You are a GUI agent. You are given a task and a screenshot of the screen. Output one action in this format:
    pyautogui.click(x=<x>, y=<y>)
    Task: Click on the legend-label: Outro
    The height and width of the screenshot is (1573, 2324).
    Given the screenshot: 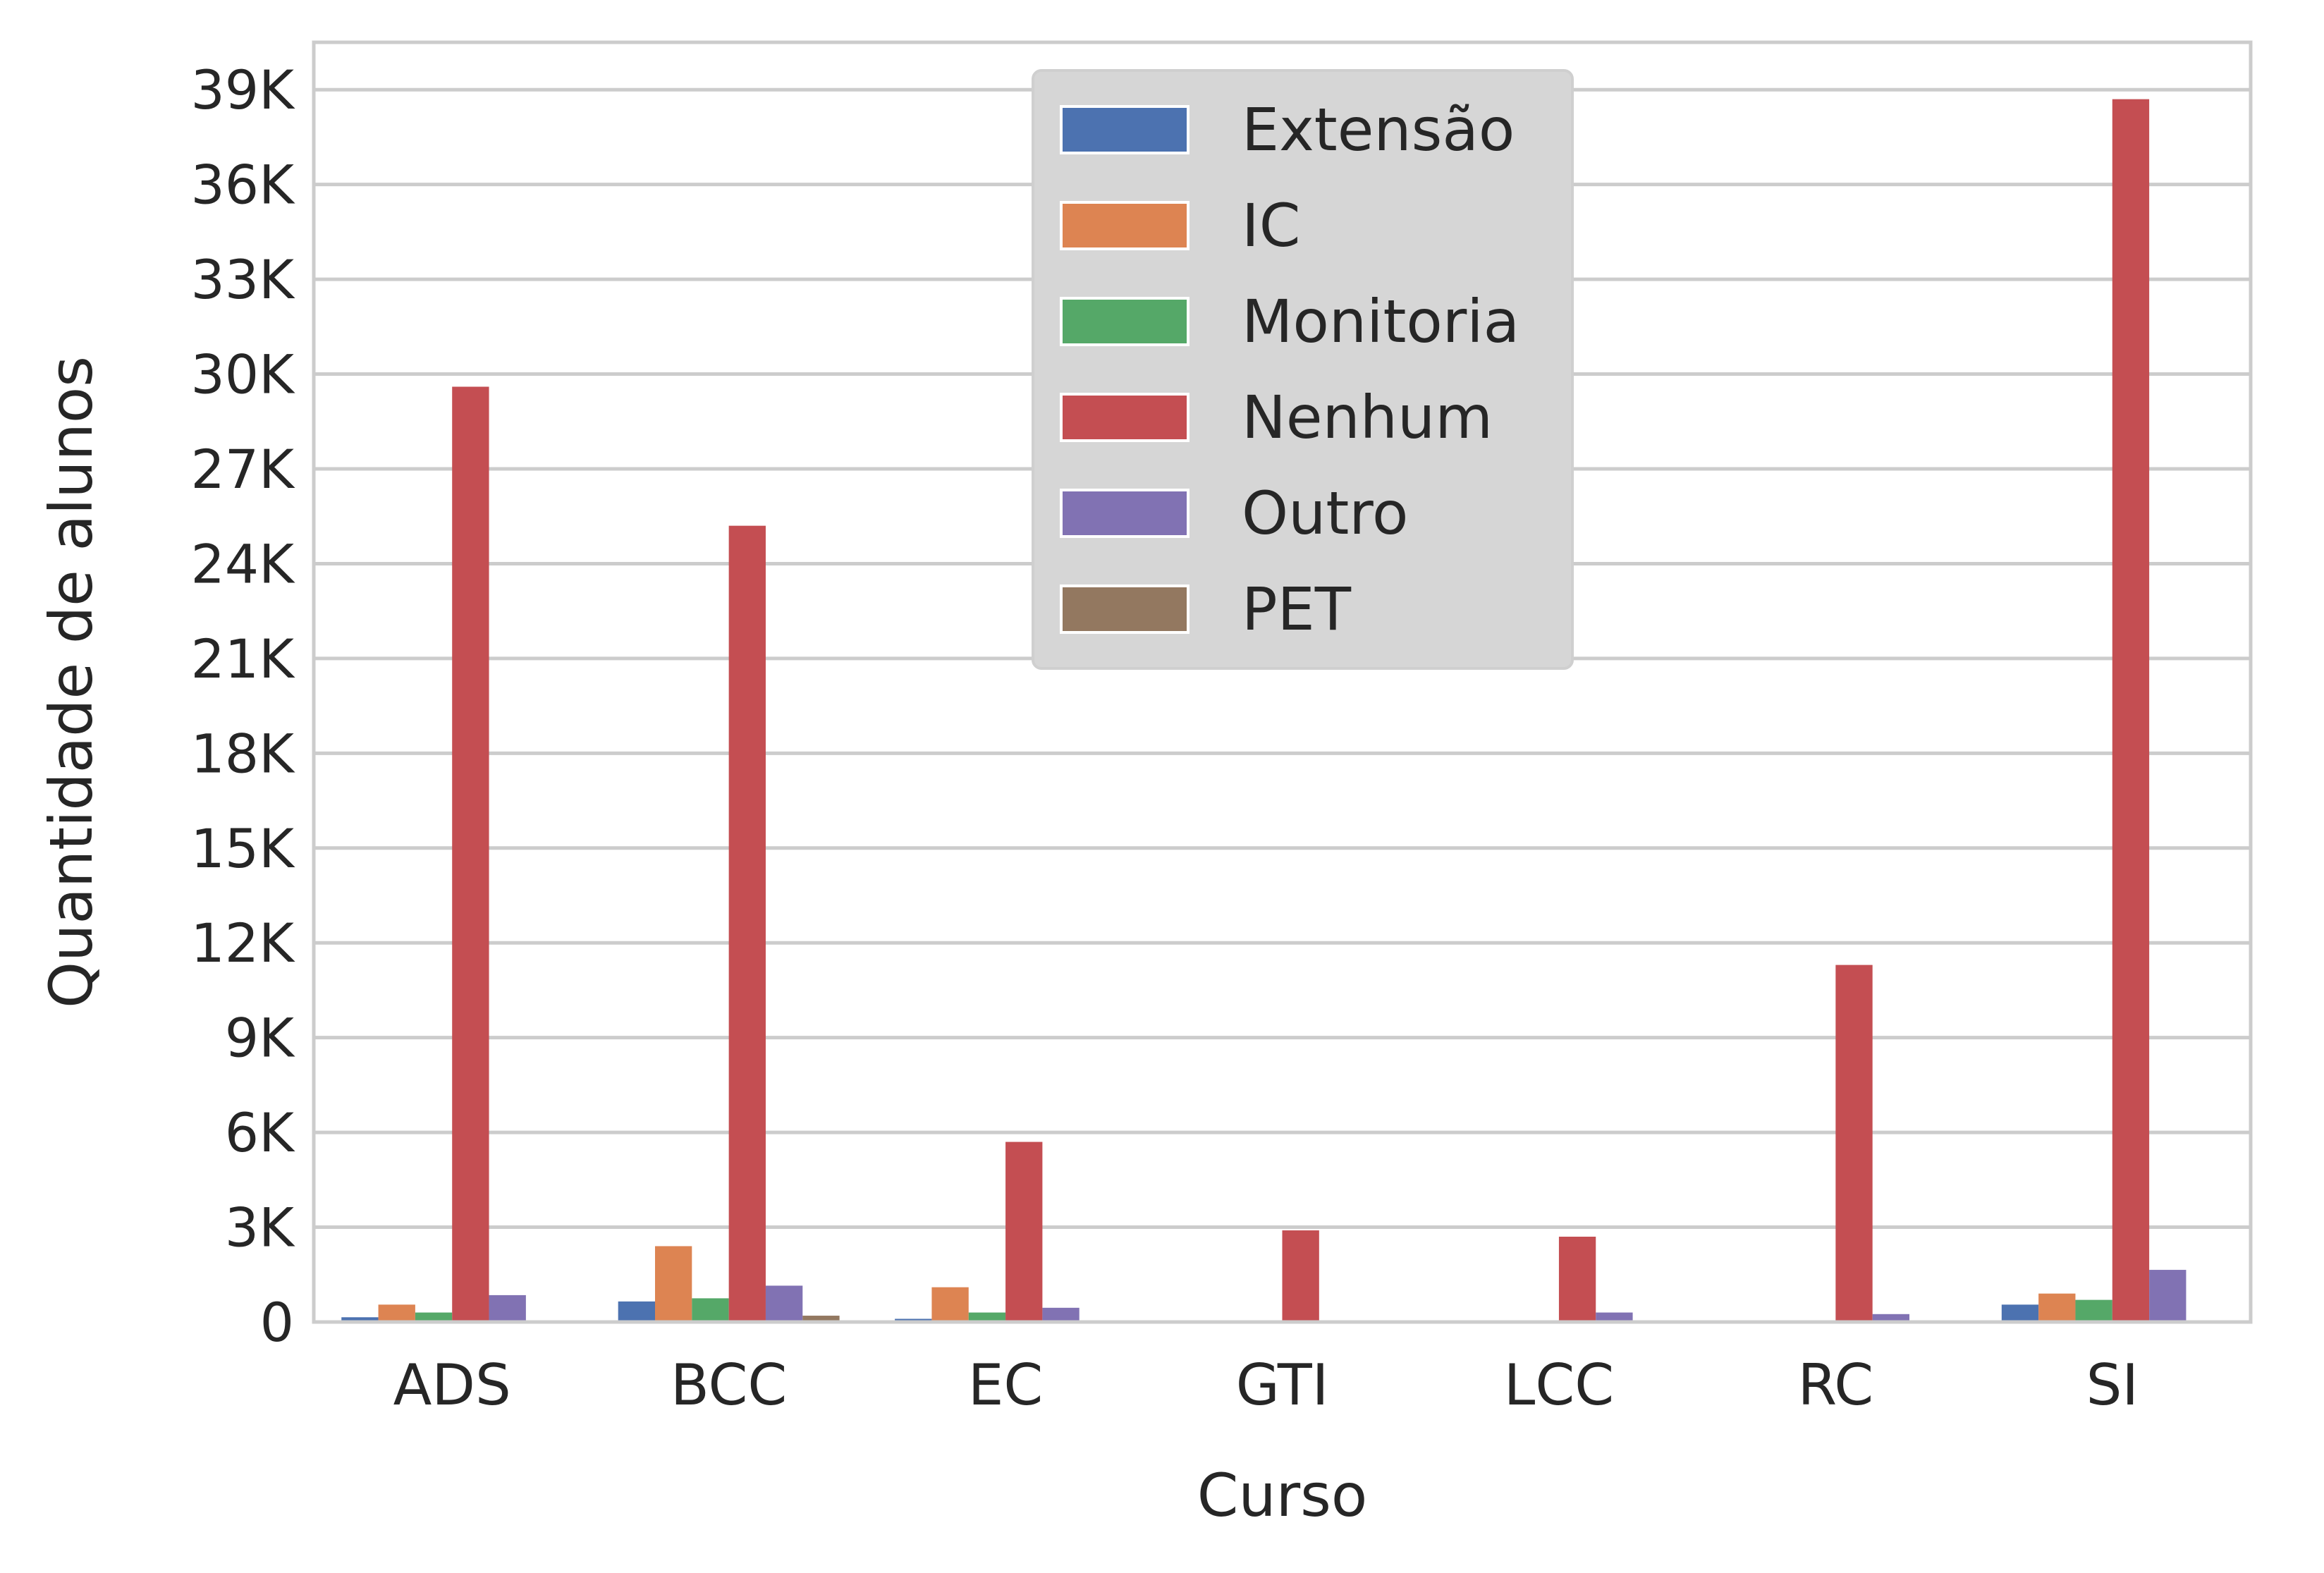 What is the action you would take?
    pyautogui.click(x=1325, y=513)
    